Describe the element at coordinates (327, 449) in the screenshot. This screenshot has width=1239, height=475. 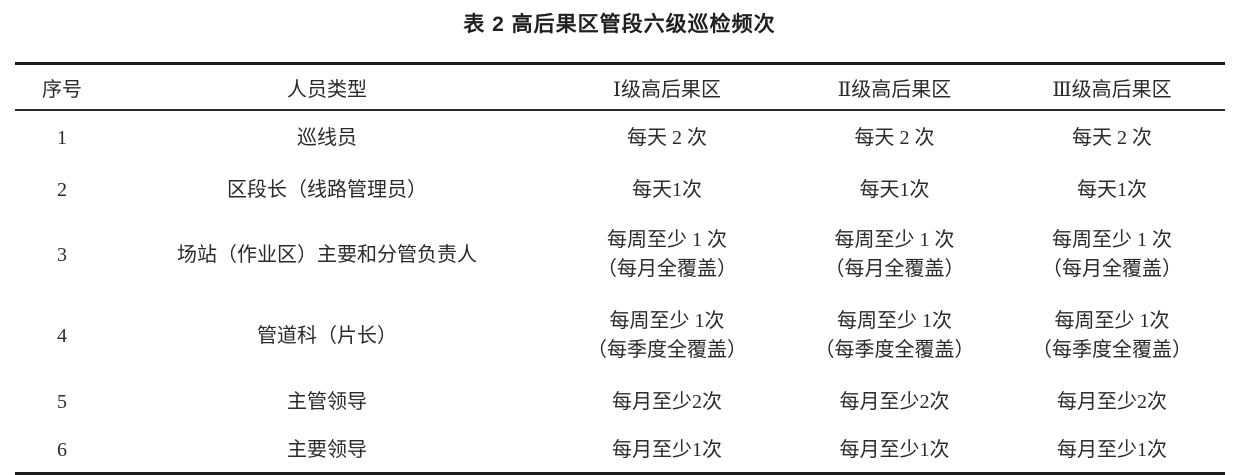
I see `cell-personnel: 主要领导` at that location.